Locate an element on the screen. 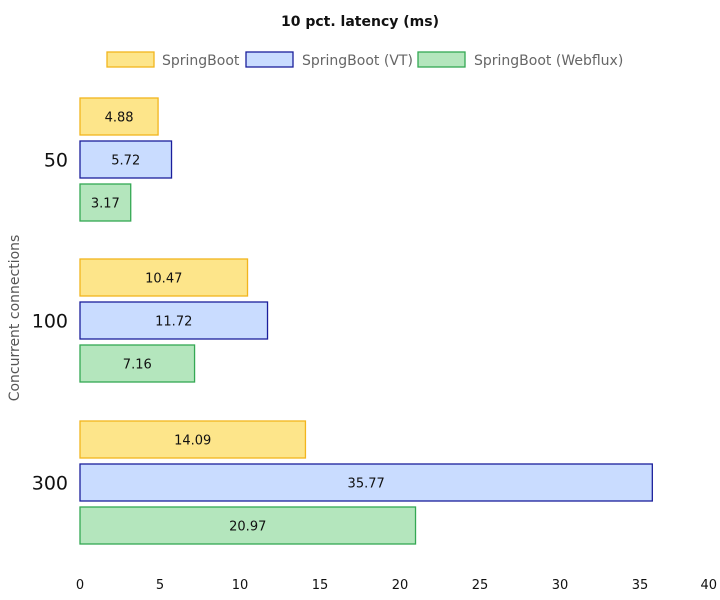 This screenshot has width=720, height=600. category-labels: 50 100 300 is located at coordinates (50, 322).